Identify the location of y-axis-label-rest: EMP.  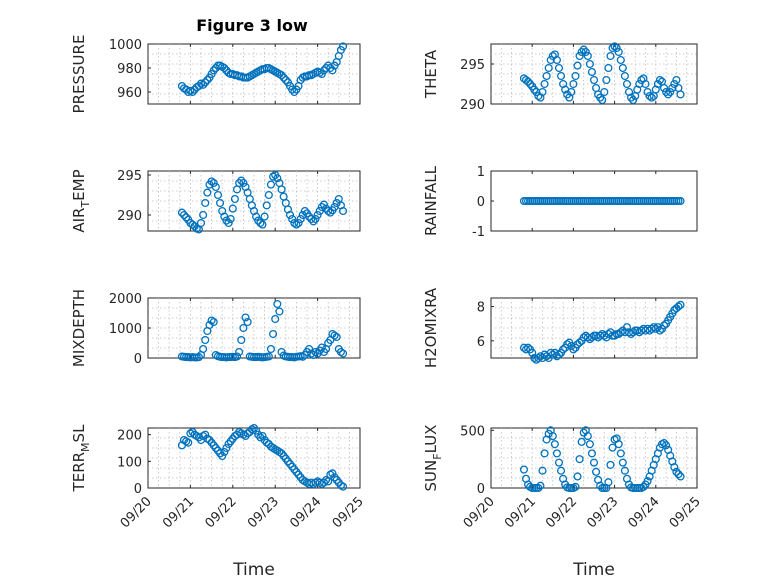
(79, 184).